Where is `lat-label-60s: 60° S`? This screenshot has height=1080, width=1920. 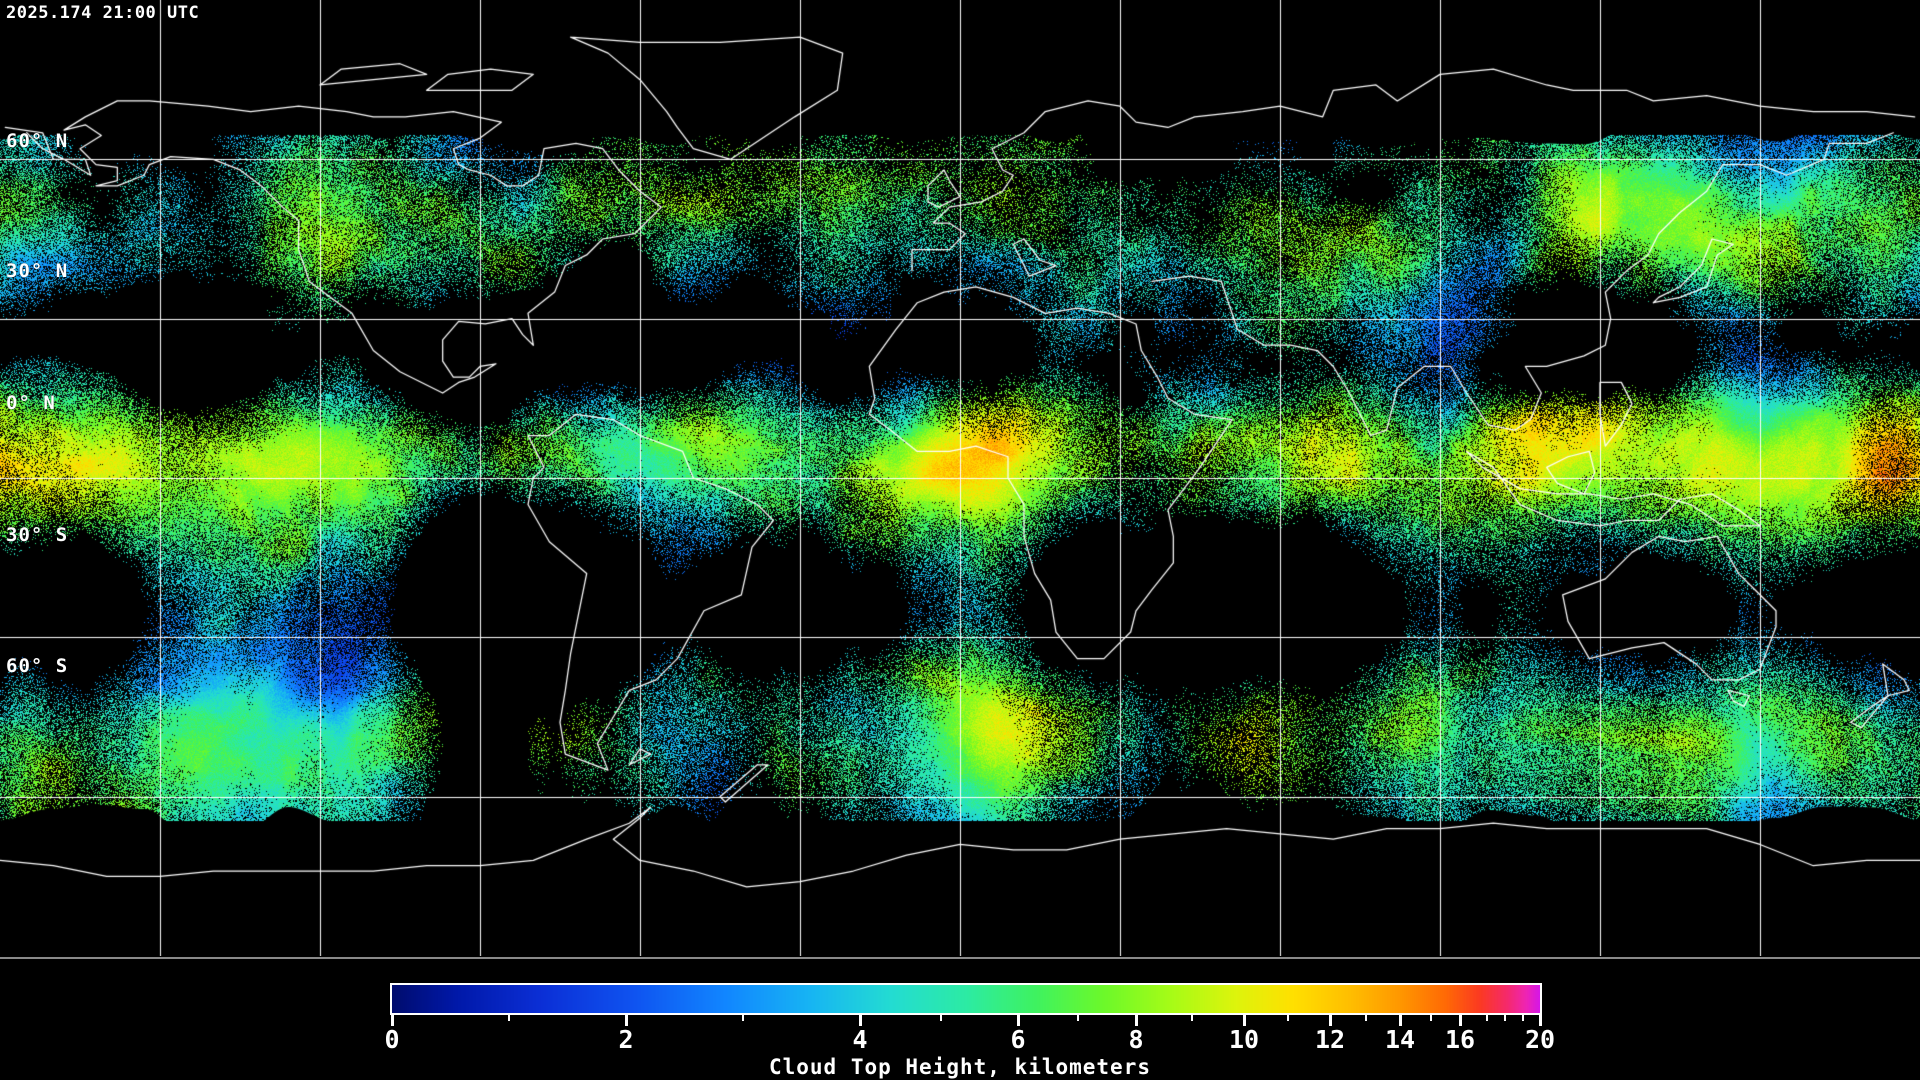
lat-label-60s: 60° S is located at coordinates (37, 666).